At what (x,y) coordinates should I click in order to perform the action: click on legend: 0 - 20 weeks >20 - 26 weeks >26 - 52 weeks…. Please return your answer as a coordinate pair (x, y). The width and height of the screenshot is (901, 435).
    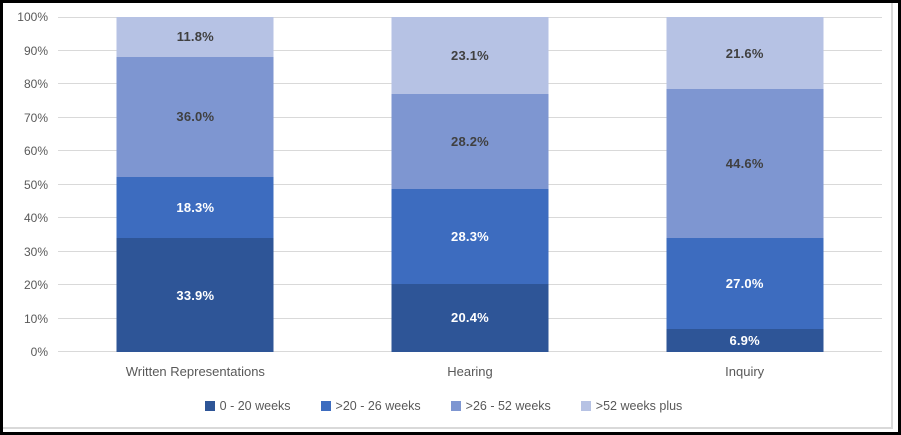
    Looking at the image, I should click on (443, 406).